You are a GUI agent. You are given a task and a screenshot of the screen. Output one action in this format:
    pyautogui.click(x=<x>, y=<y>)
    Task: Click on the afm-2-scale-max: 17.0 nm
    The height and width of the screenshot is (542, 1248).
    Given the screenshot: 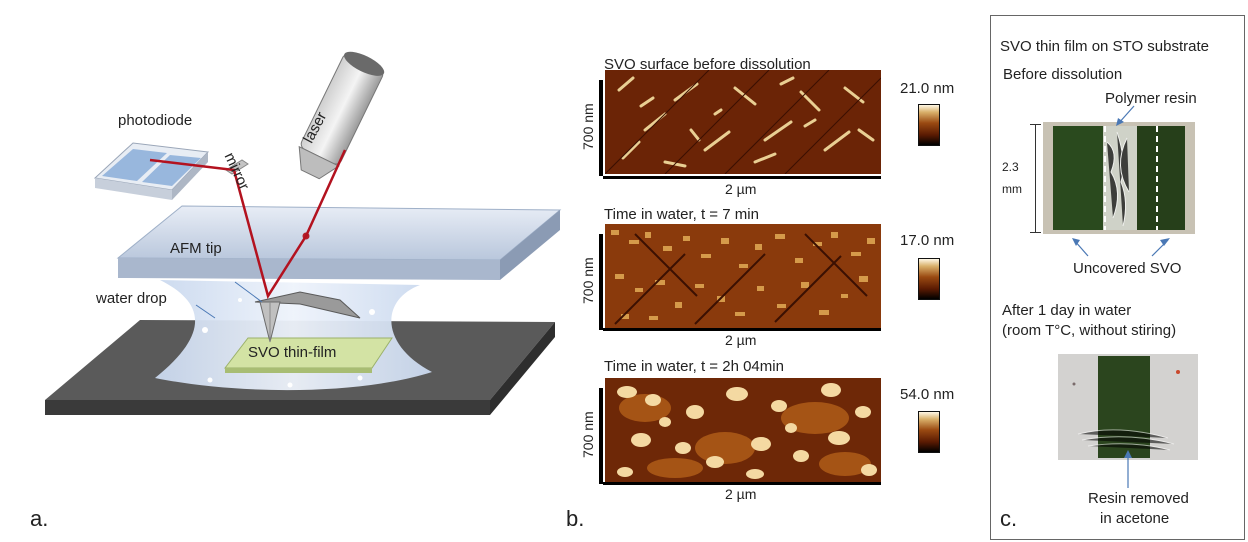 What is the action you would take?
    pyautogui.click(x=927, y=240)
    